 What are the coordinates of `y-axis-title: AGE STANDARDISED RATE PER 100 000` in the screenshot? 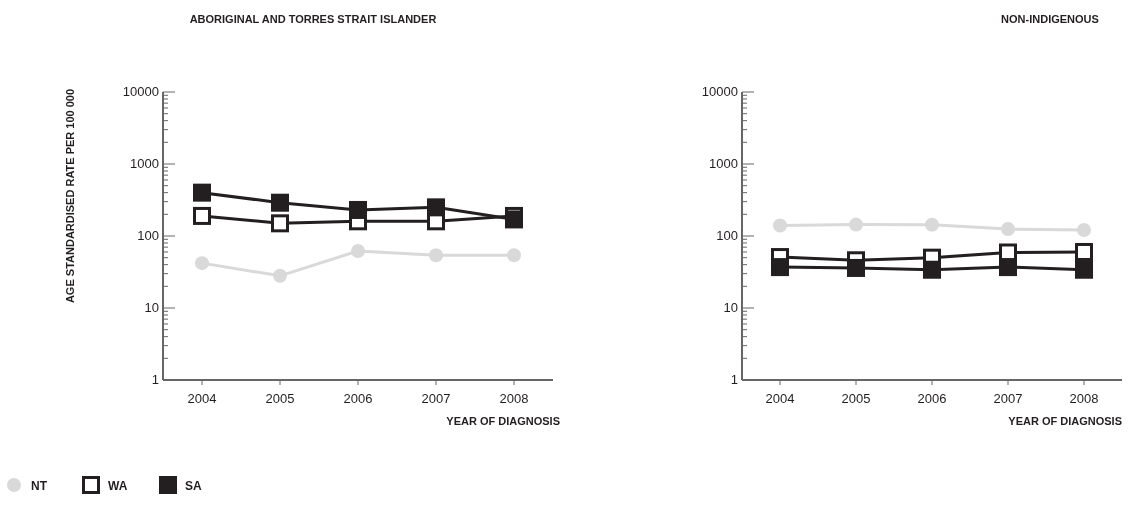 It's located at (70, 196).